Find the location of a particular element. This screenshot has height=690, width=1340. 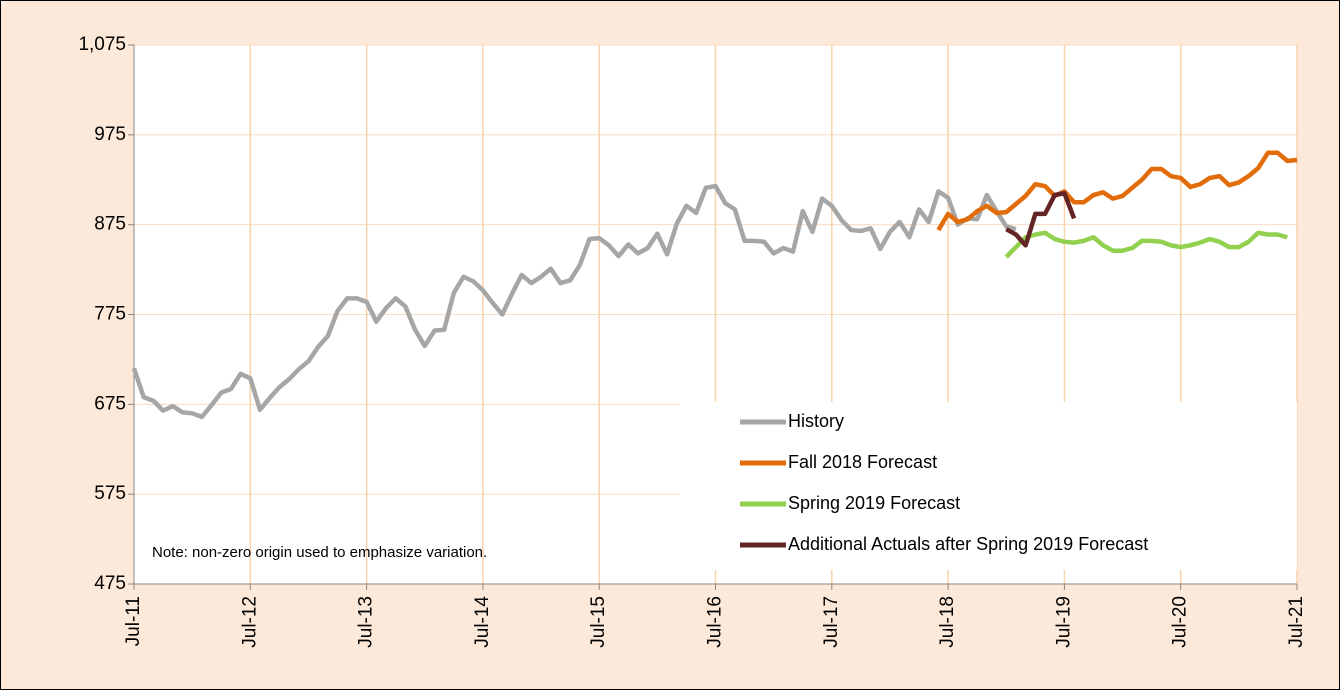

y-tick-label: 975 is located at coordinates (110, 134).